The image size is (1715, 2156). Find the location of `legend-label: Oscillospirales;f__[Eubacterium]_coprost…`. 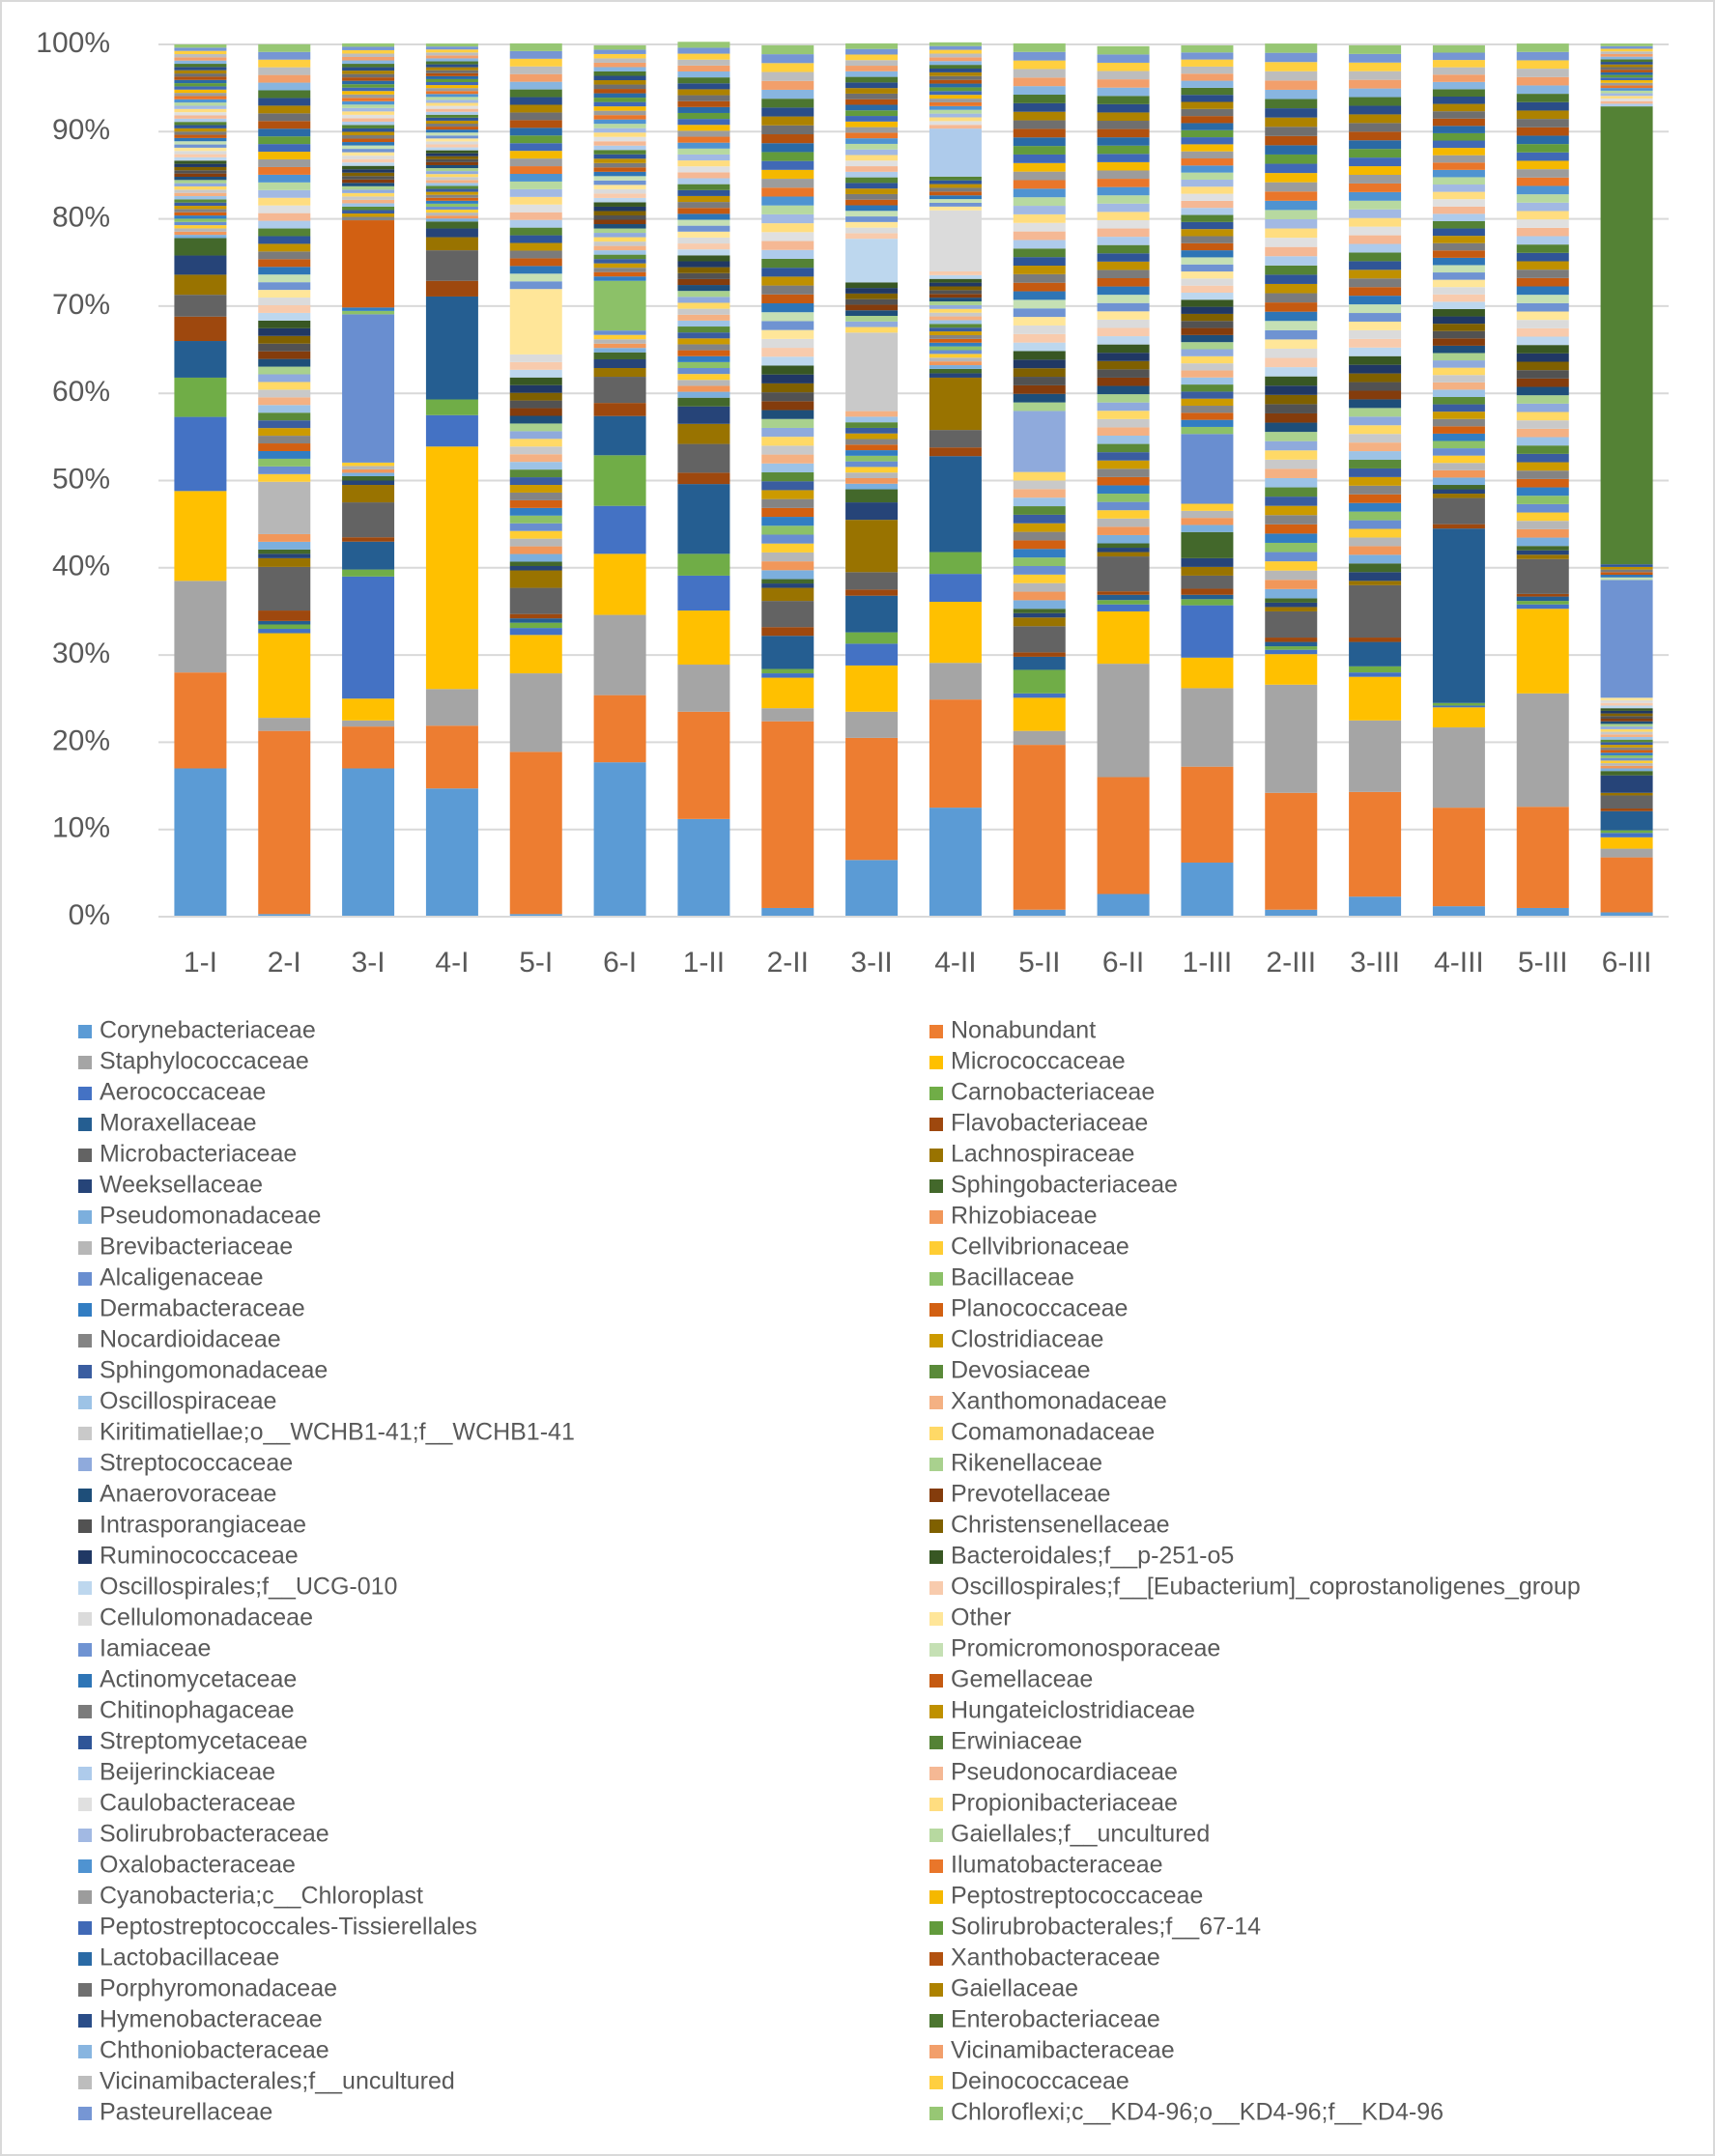

legend-label: Oscillospirales;f__[Eubacterium]_coprost… is located at coordinates (1266, 1587).